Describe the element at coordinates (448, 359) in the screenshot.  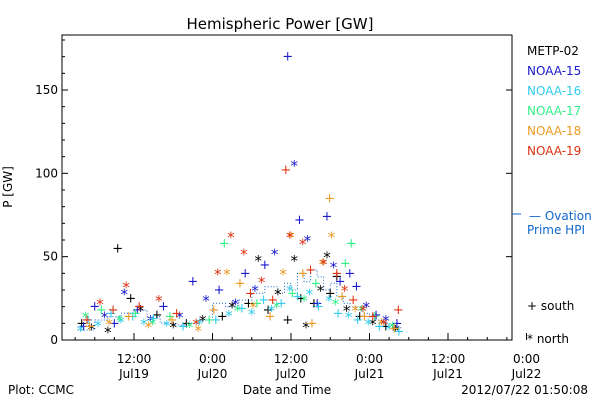
I see `x-tick-time-label: 12:00` at that location.